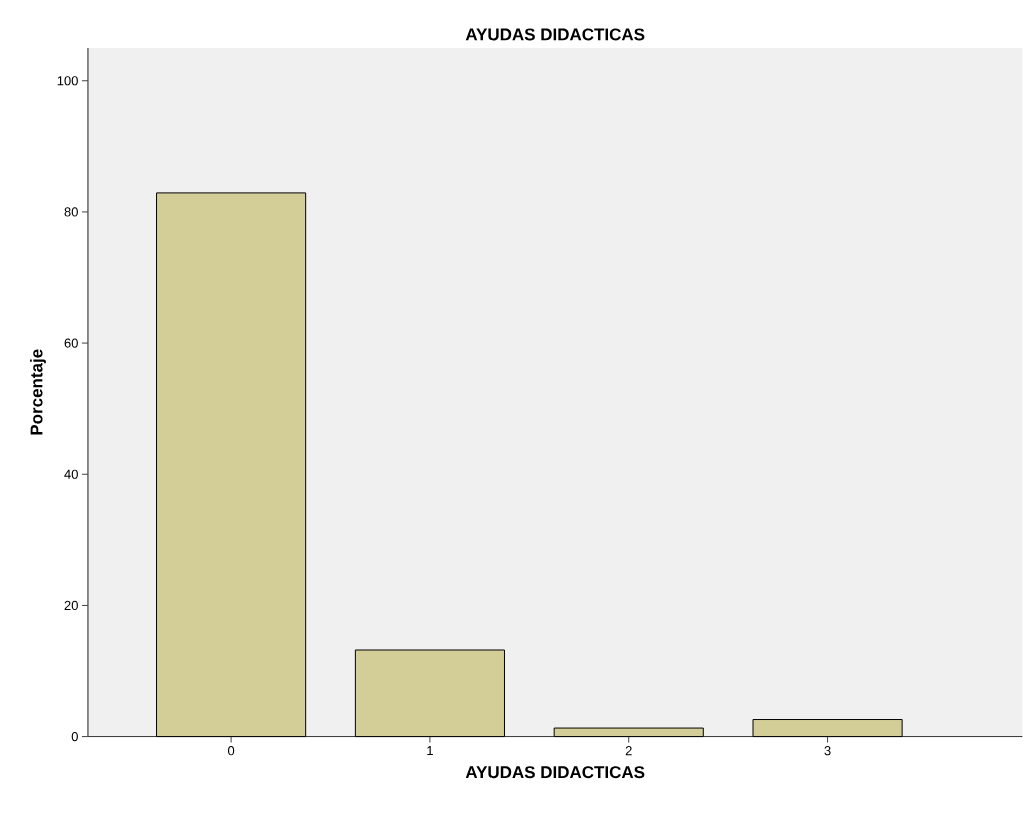 This screenshot has width=1023, height=815. Describe the element at coordinates (71, 343) in the screenshot. I see `y-tick-label: 60` at that location.